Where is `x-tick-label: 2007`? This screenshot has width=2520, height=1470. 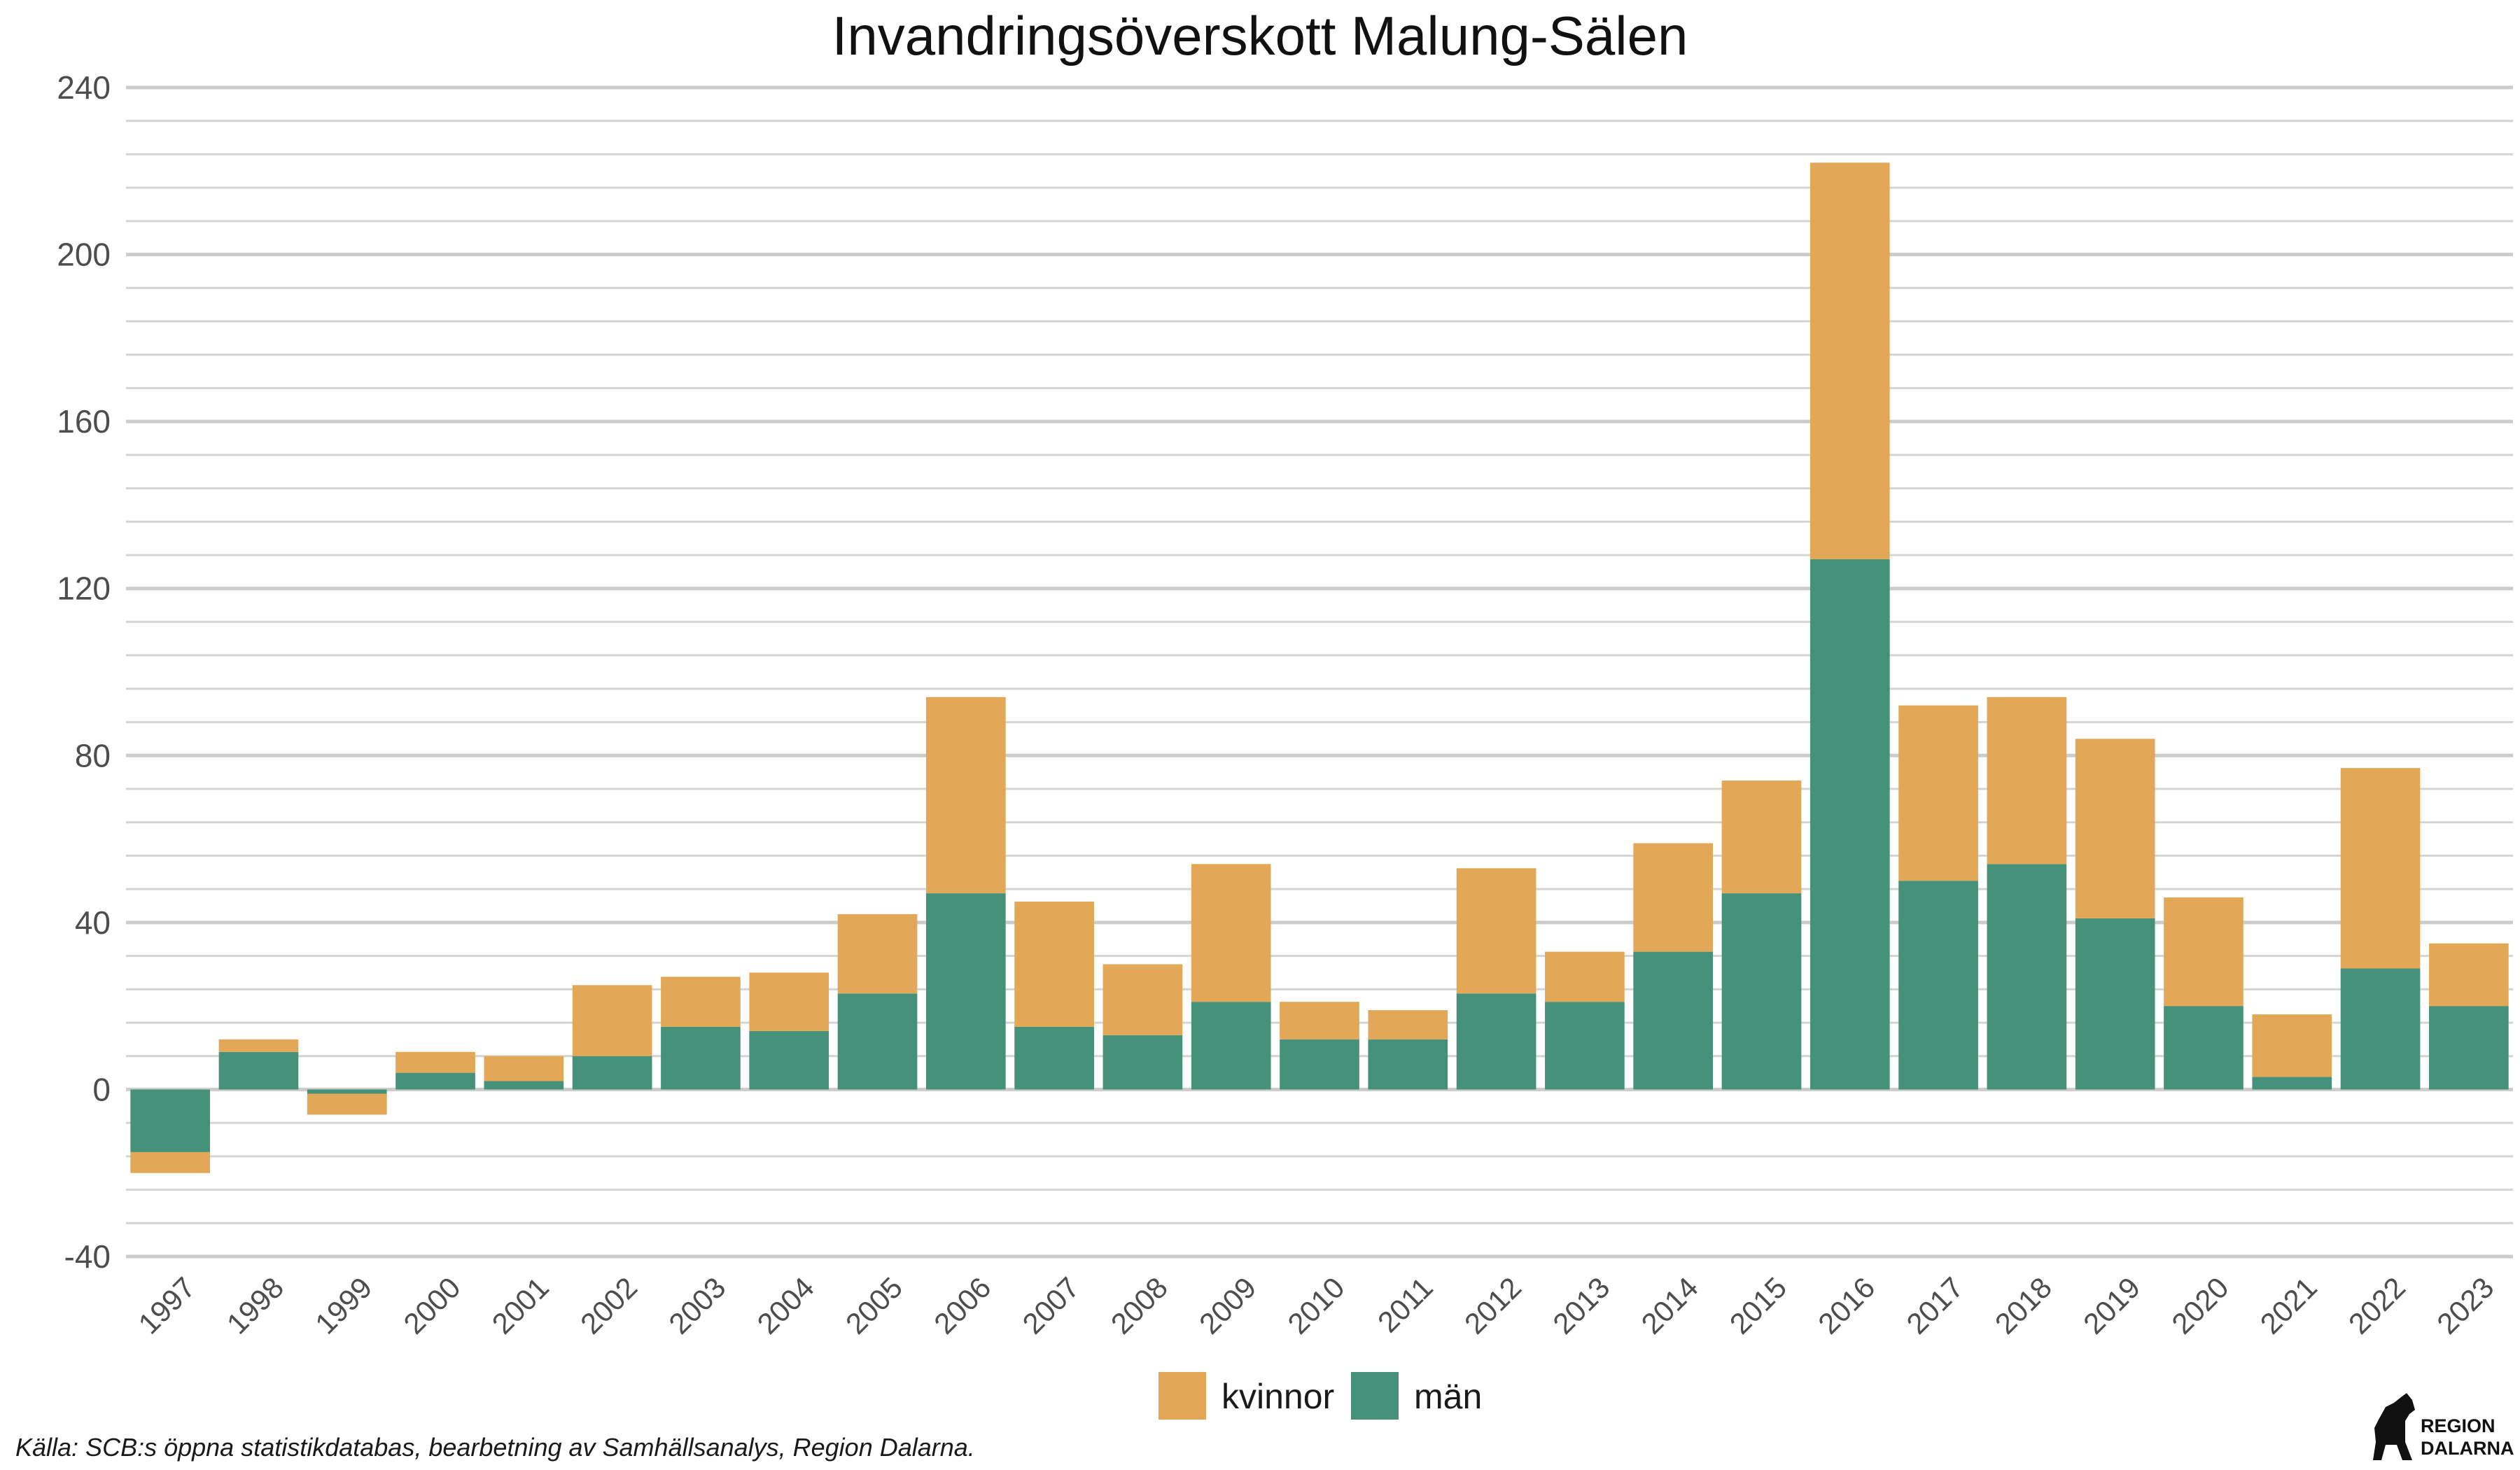
x-tick-label: 2007 is located at coordinates (1050, 1305).